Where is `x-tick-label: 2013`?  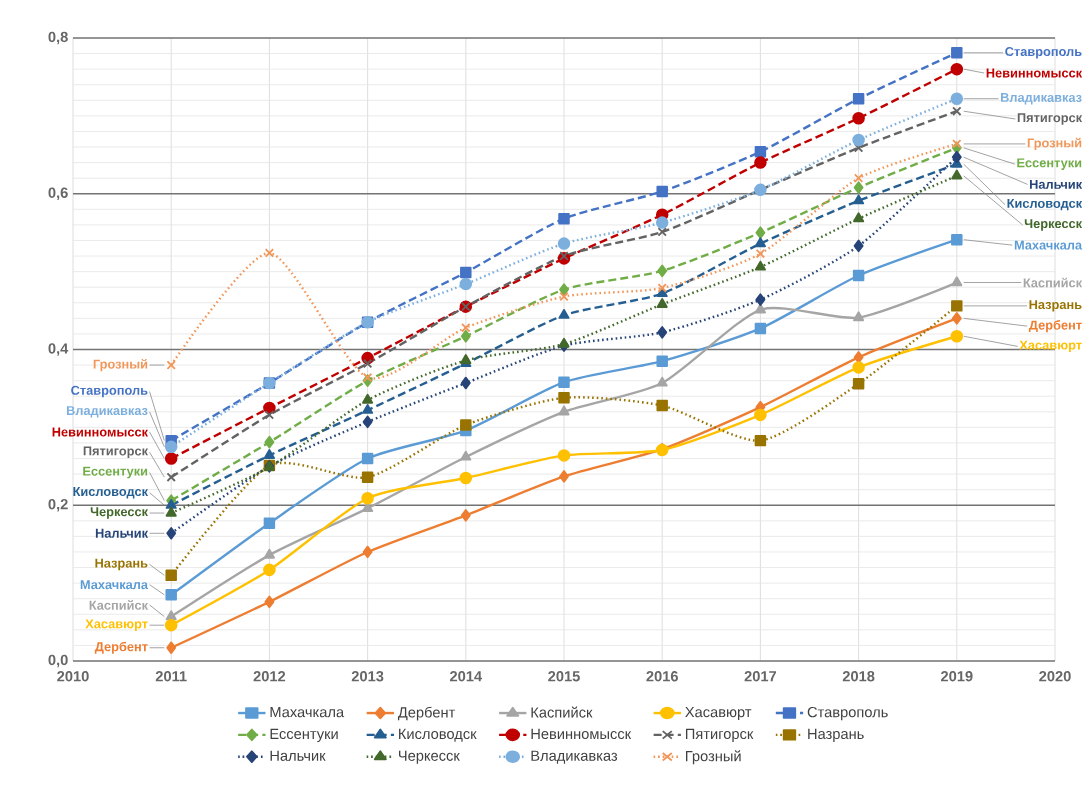 x-tick-label: 2013 is located at coordinates (367, 676).